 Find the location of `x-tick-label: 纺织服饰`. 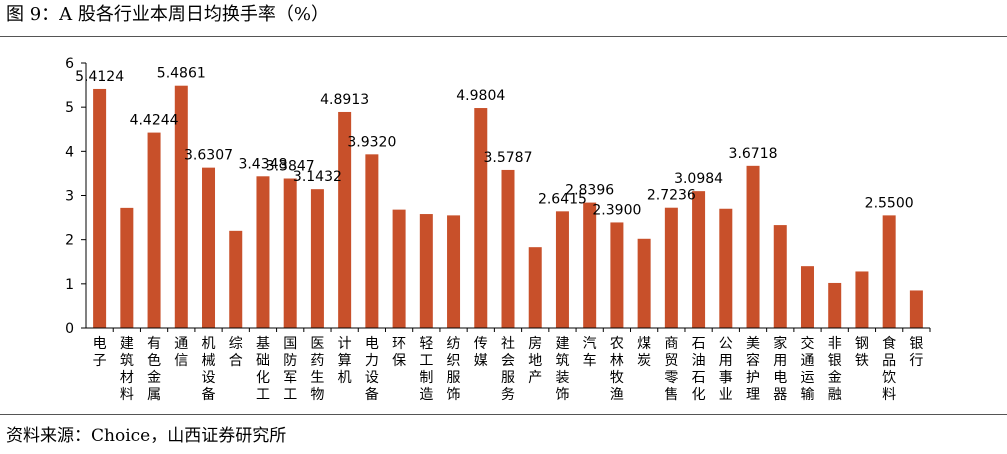

x-tick-label: 纺织服饰 is located at coordinates (454, 369).